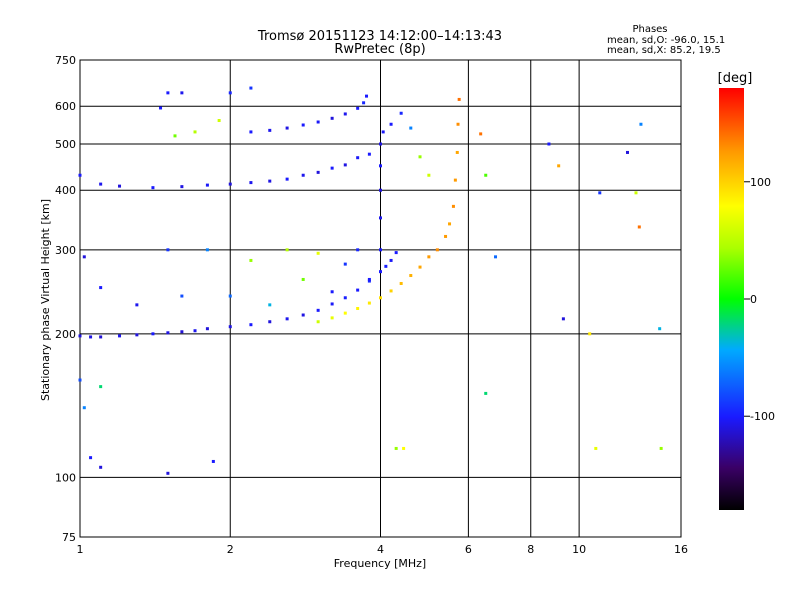  I want to click on x-tick-label: 6, so click(468, 549).